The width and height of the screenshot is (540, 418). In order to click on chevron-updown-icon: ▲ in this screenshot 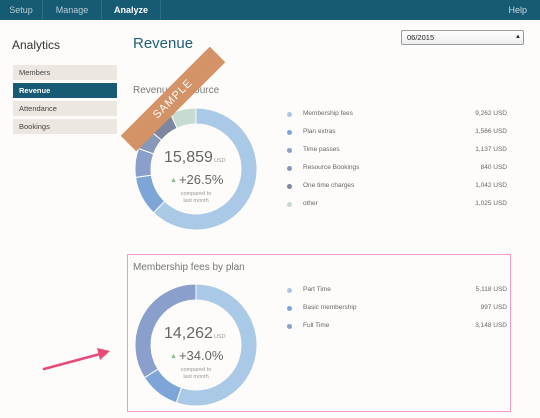, I will do `click(518, 37)`.